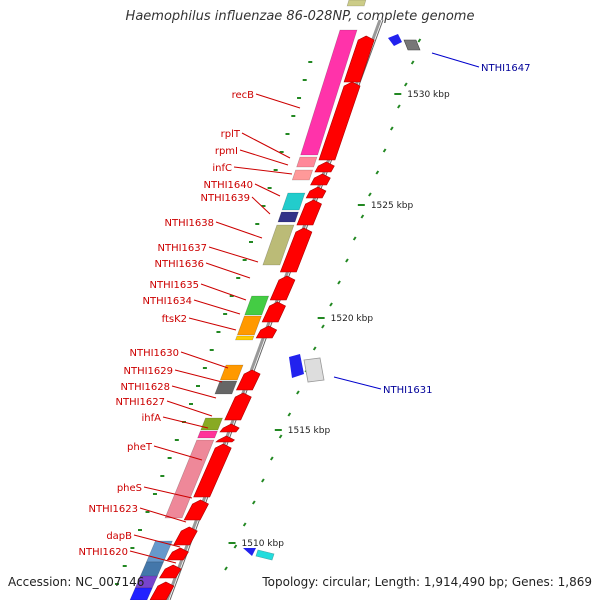  What do you see at coordinates (189, 223) in the screenshot?
I see `gene-label: NTHI1638` at bounding box center [189, 223].